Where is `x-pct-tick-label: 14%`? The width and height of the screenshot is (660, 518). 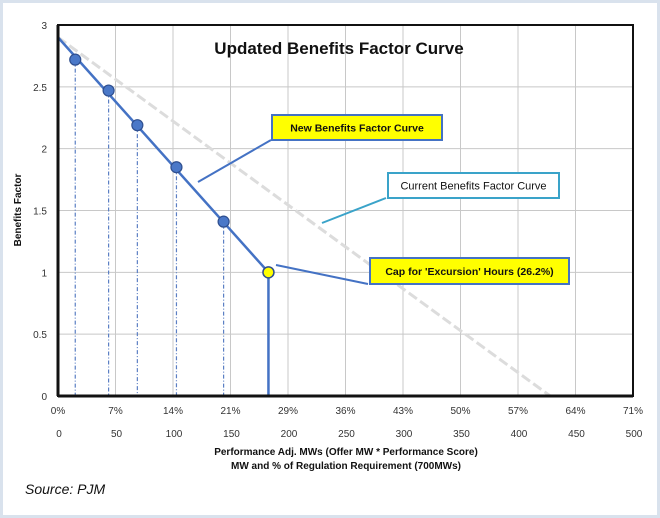 x-pct-tick-label: 14% is located at coordinates (173, 411).